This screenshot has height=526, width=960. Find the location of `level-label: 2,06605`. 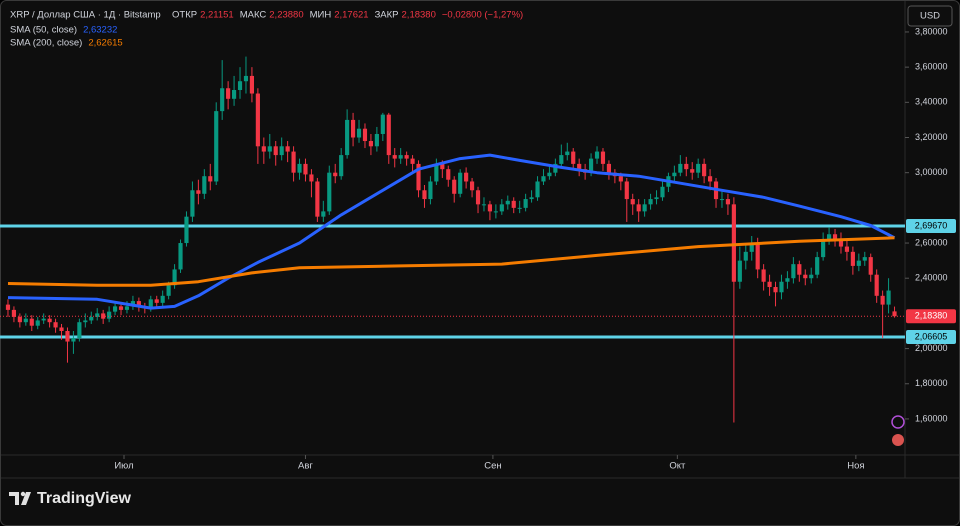

level-label: 2,06605 is located at coordinates (931, 336).